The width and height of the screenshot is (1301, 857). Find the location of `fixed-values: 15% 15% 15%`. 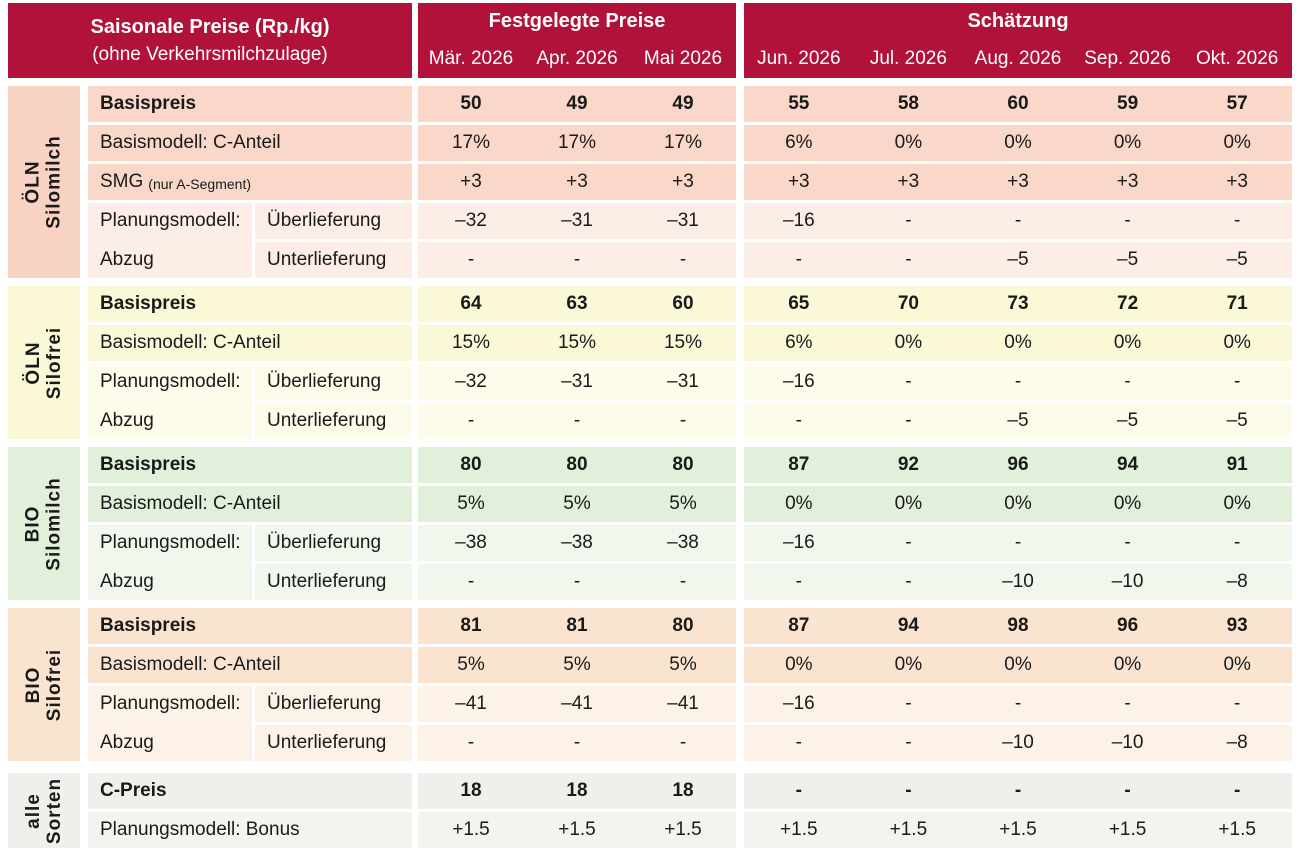

fixed-values: 15% 15% 15% is located at coordinates (577, 343).